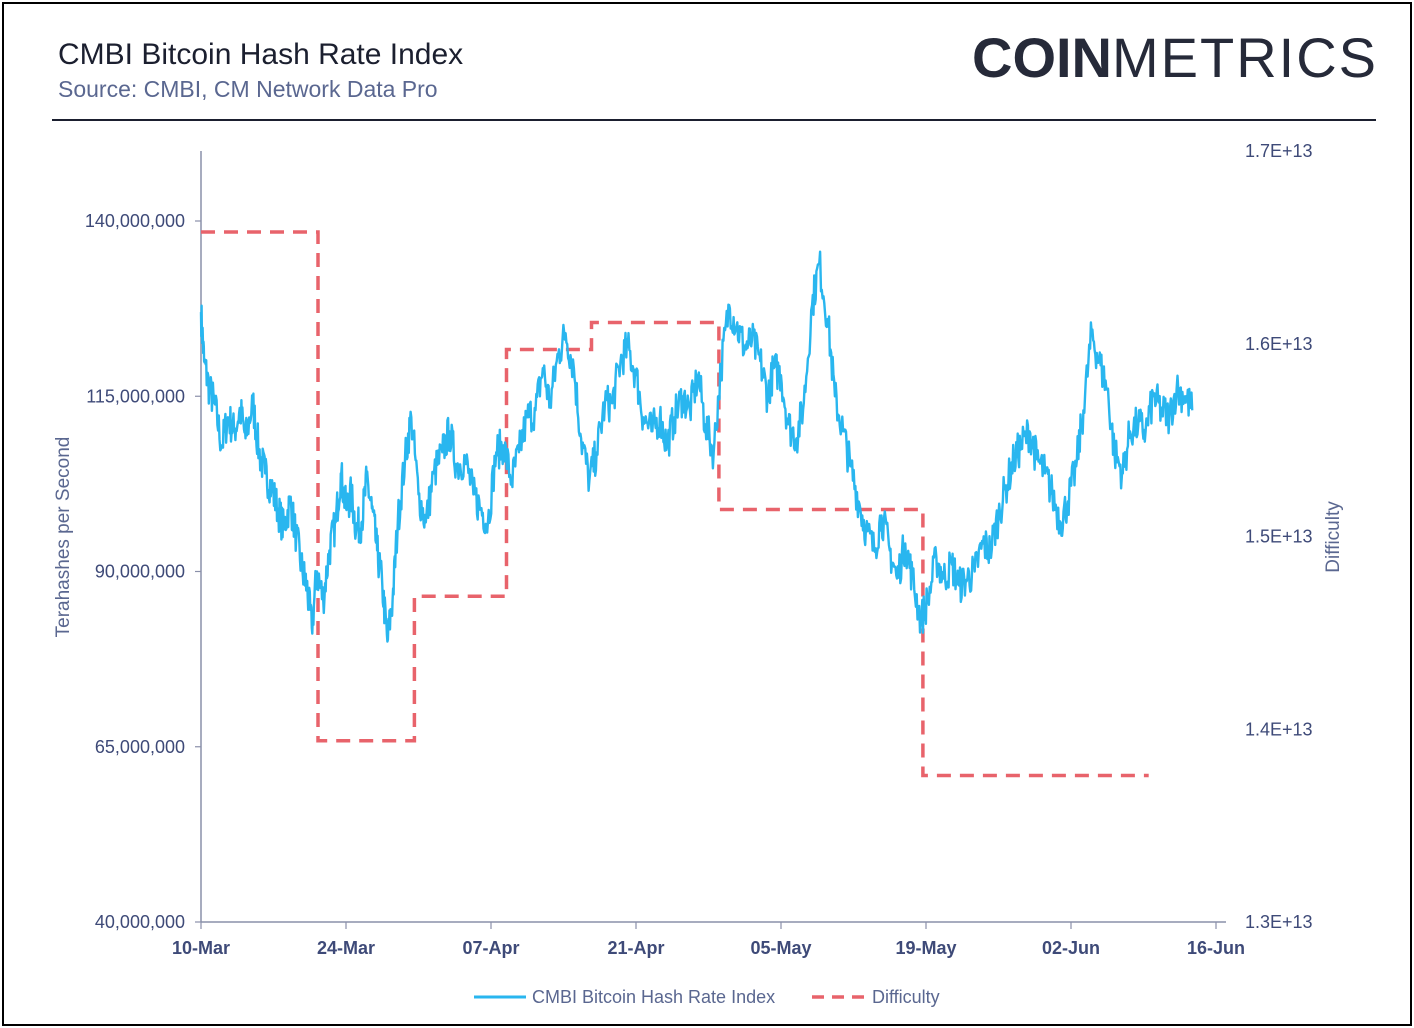 Image resolution: width=1414 pixels, height=1028 pixels. Describe the element at coordinates (906, 997) in the screenshot. I see `legend-difficulty-label: Difficulty` at that location.